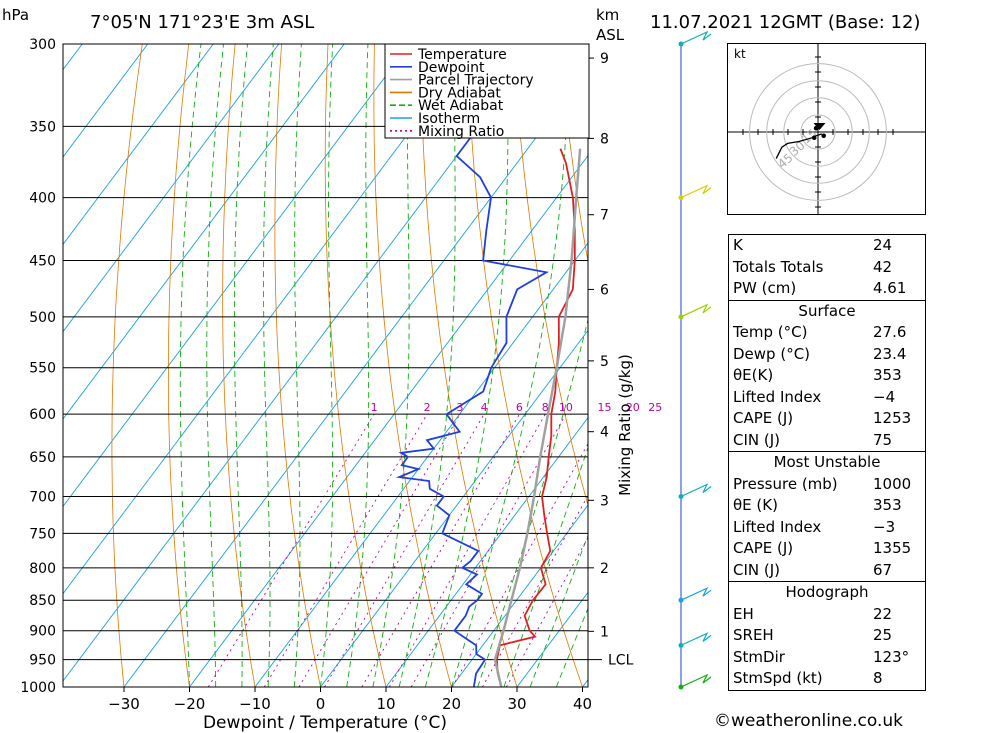 This screenshot has width=1000, height=733. I want to click on location-title: 7°05'N 171°23'E 3m ASL, so click(202, 22).